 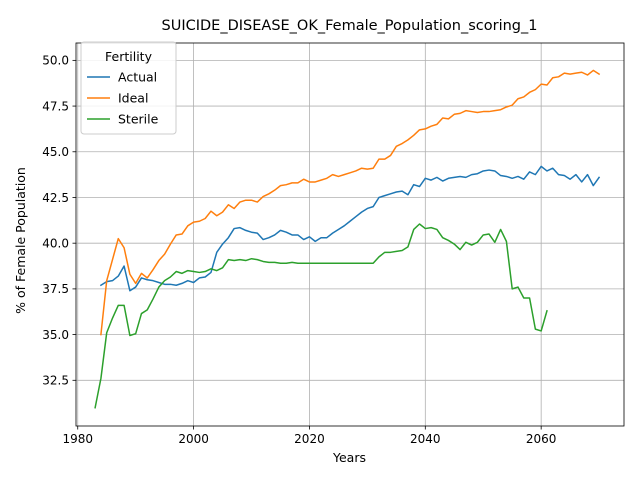 What do you see at coordinates (349, 457) in the screenshot?
I see `x-axis-label: Years` at bounding box center [349, 457].